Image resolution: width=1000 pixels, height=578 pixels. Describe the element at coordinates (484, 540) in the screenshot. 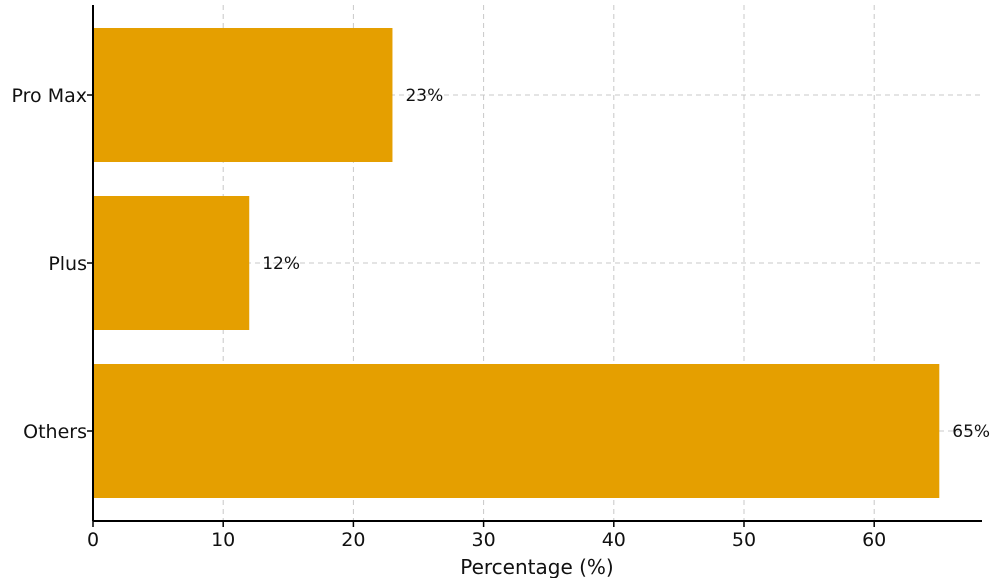

I see `x-tick-label: 30` at that location.